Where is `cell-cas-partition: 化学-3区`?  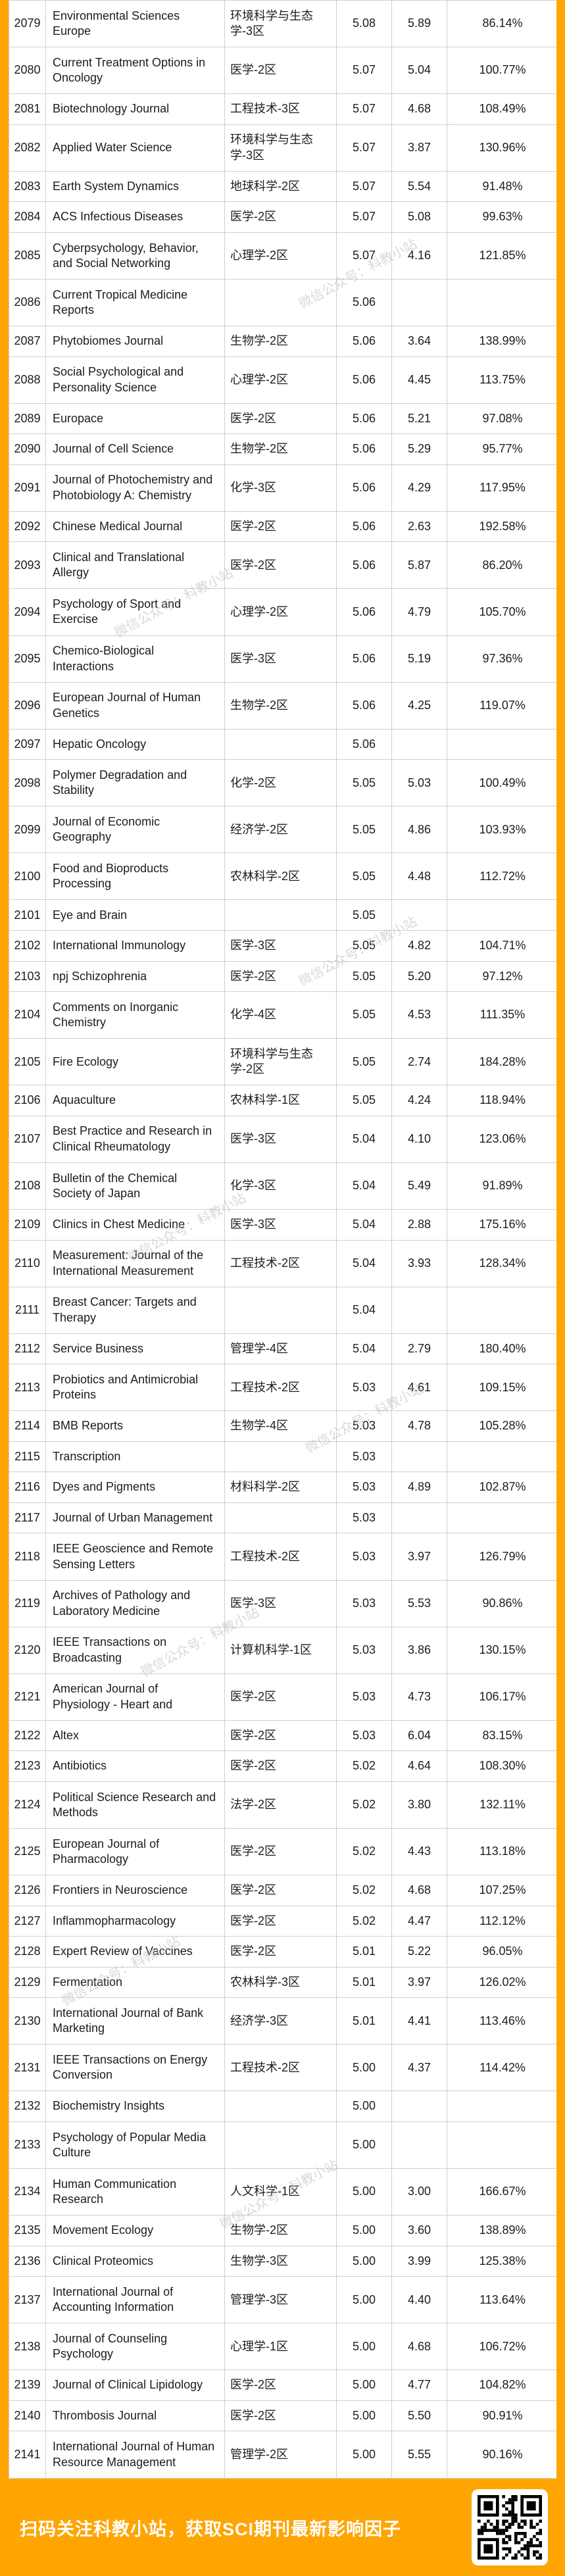 cell-cas-partition: 化学-3区 is located at coordinates (280, 488).